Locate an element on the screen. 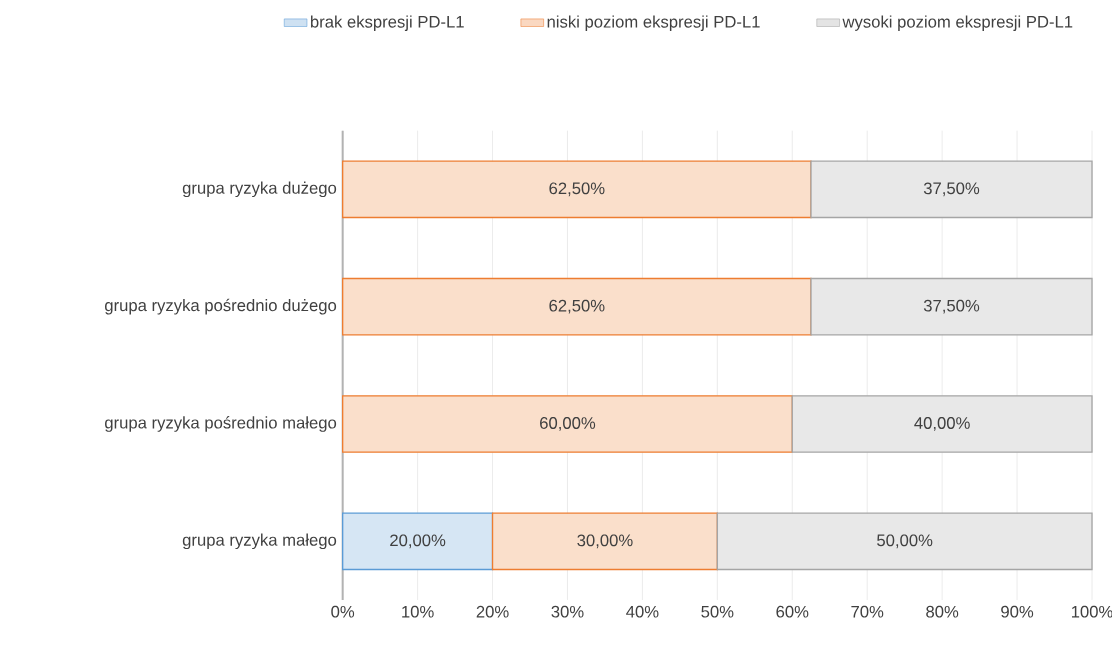 The height and width of the screenshot is (648, 1112). legend-label: wysoki poziom ekspresji PD-L1 is located at coordinates (957, 23).